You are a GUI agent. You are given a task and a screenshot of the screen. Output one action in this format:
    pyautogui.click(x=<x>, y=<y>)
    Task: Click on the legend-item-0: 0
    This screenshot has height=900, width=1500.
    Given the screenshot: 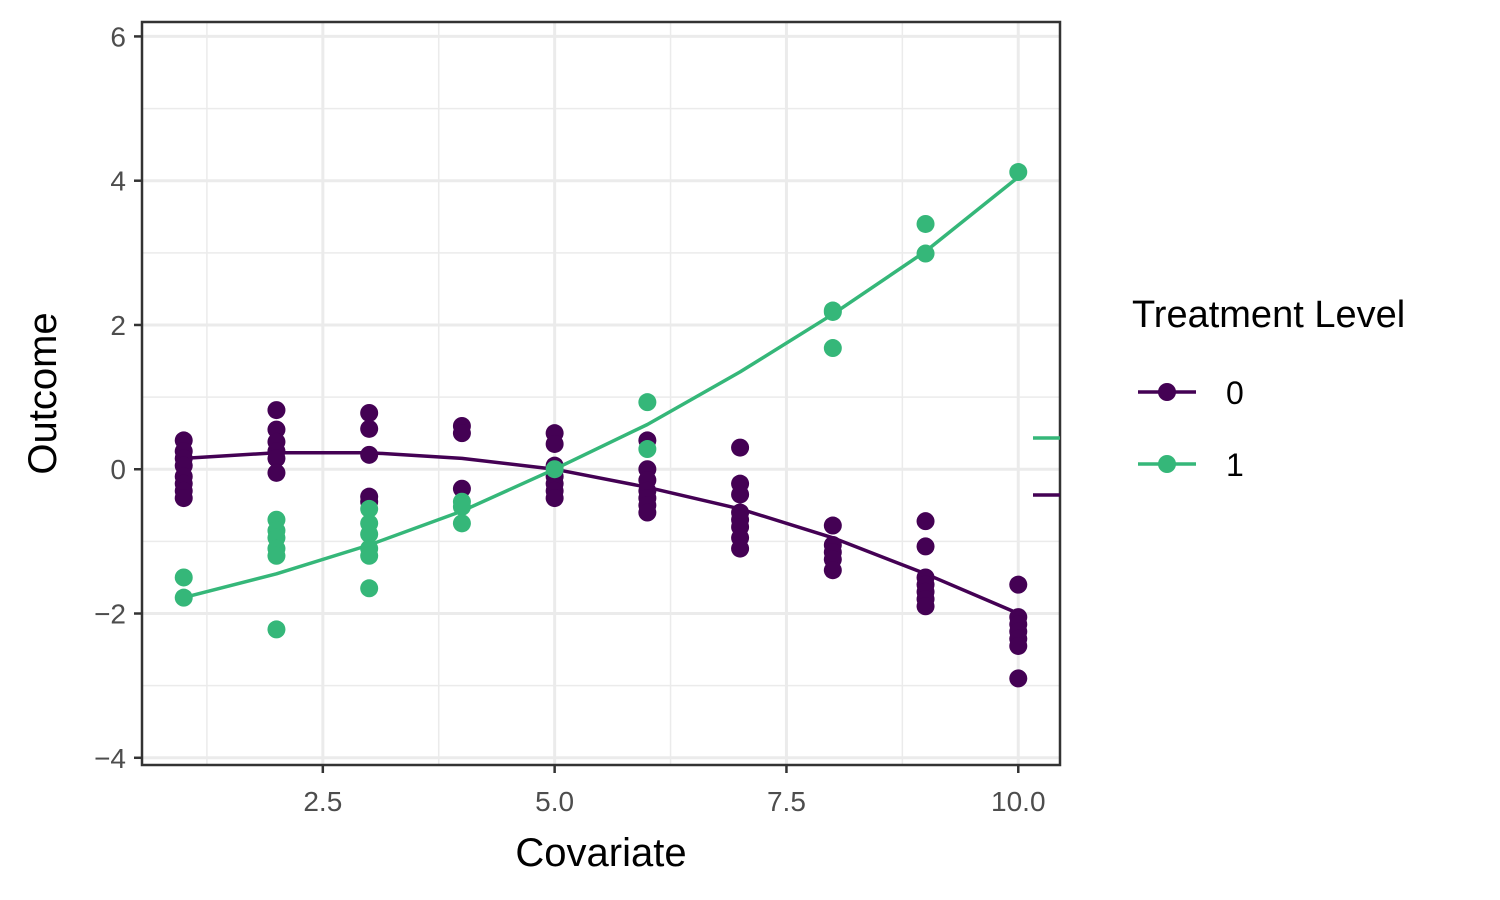 What is the action you would take?
    pyautogui.click(x=1191, y=393)
    